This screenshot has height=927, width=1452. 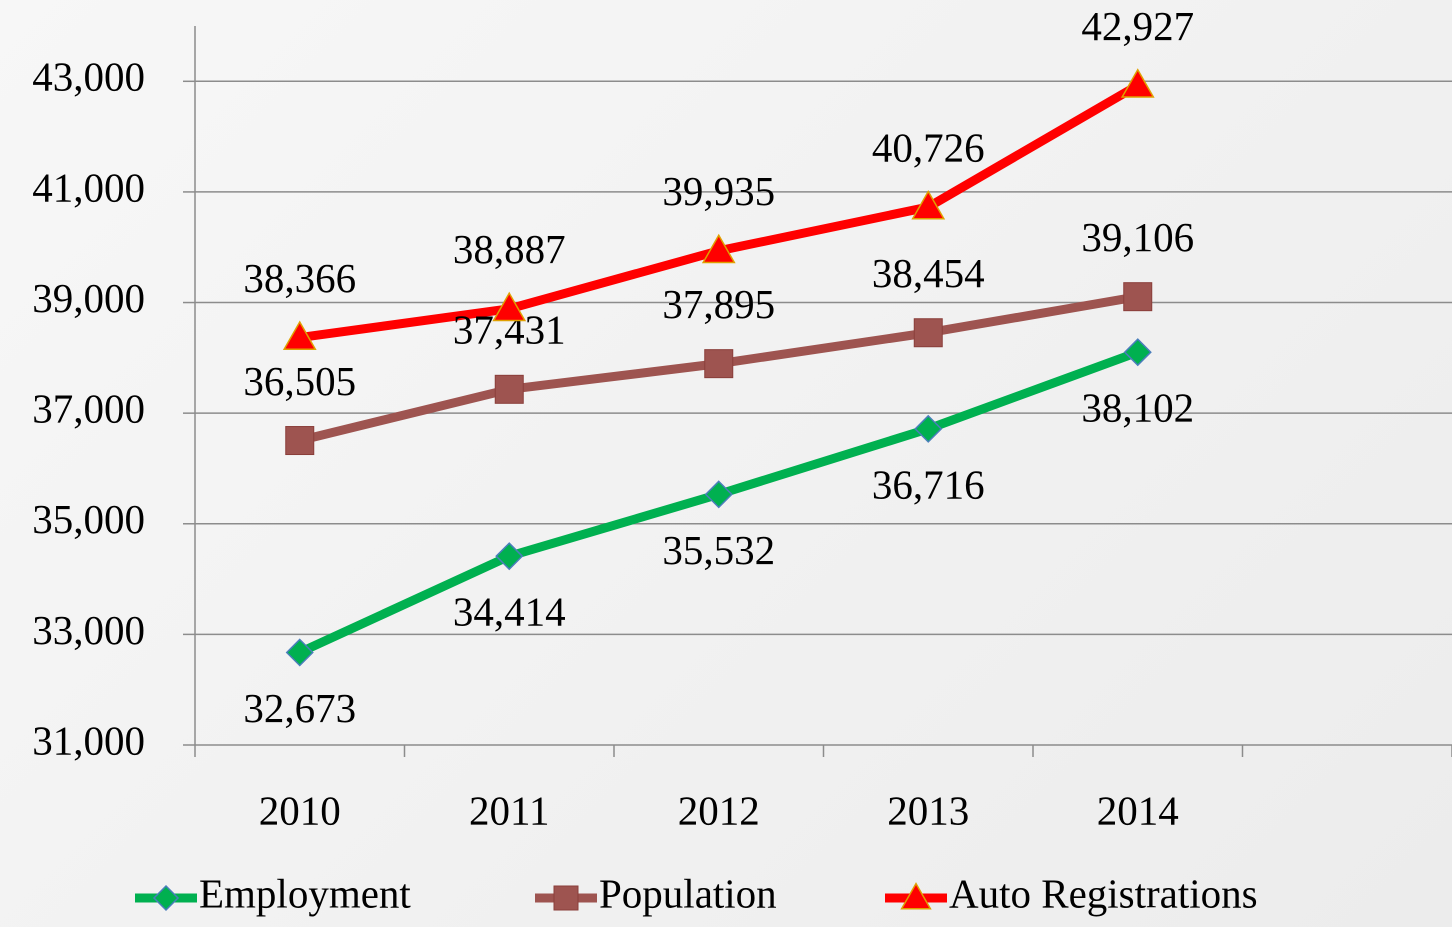 I want to click on data-label: 34,414, so click(x=509, y=612).